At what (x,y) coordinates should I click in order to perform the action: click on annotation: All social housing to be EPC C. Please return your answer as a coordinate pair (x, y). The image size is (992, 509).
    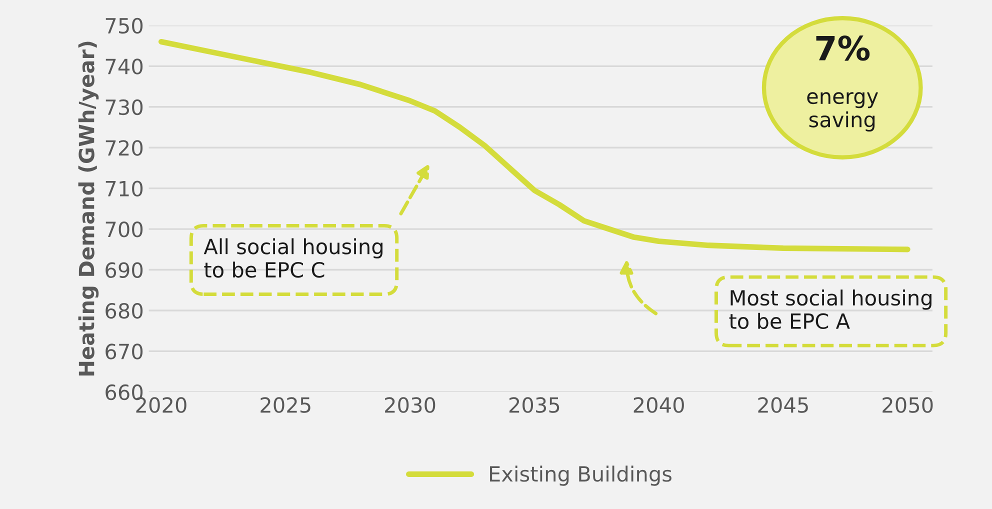
    Looking at the image, I should click on (293, 258).